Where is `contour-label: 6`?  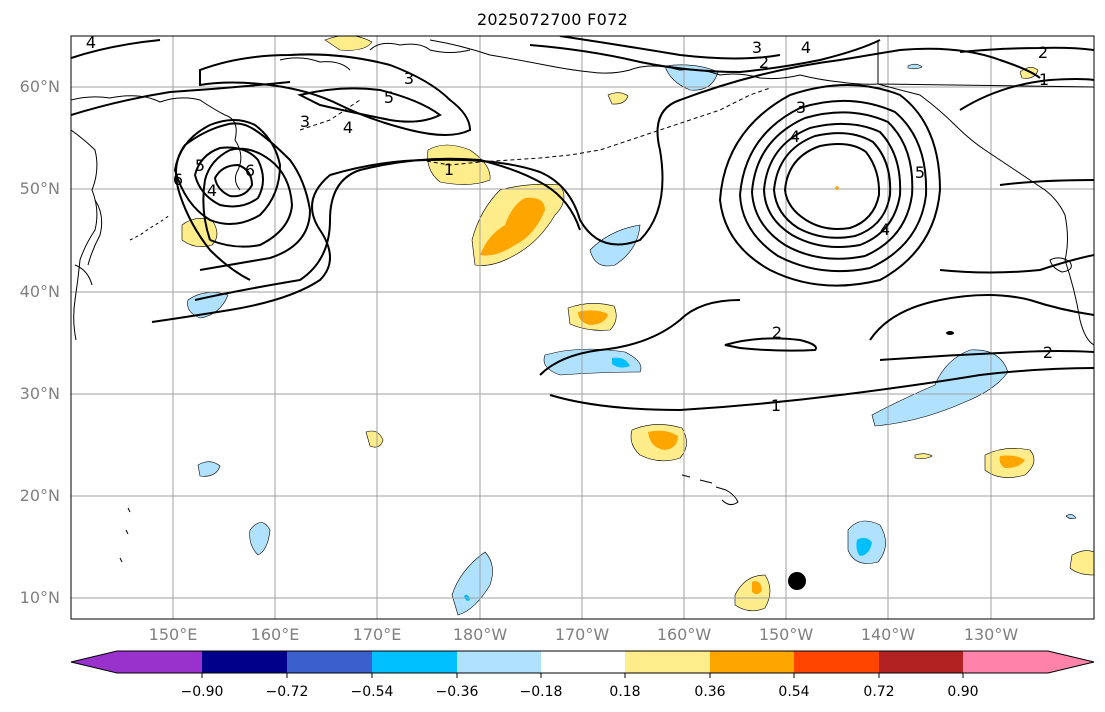 contour-label: 6 is located at coordinates (178, 179).